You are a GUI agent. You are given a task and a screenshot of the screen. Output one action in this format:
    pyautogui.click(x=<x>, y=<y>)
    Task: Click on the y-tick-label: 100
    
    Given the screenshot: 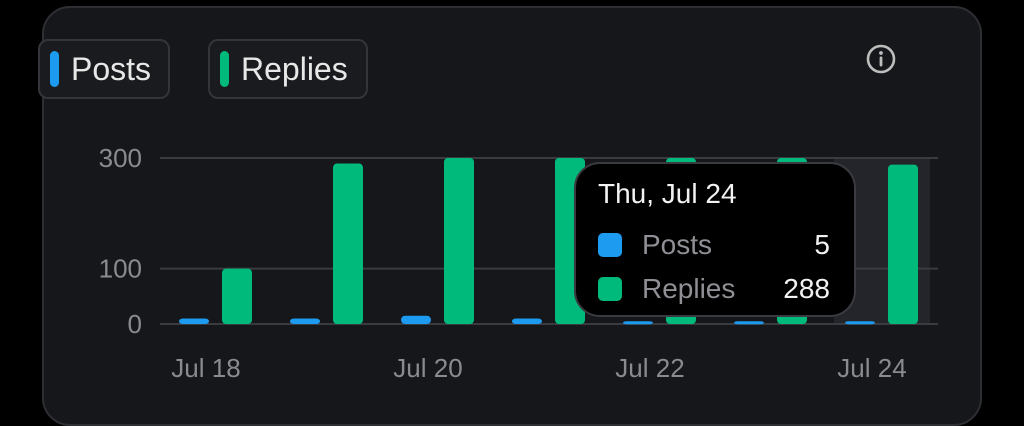 What is the action you would take?
    pyautogui.click(x=120, y=269)
    